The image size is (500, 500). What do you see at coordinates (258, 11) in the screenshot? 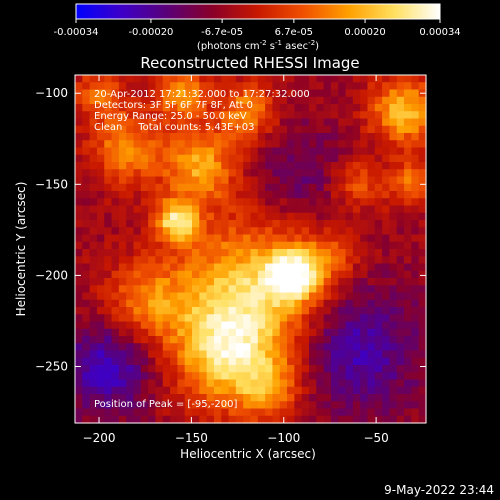
I see `colorbar-gradient` at bounding box center [258, 11].